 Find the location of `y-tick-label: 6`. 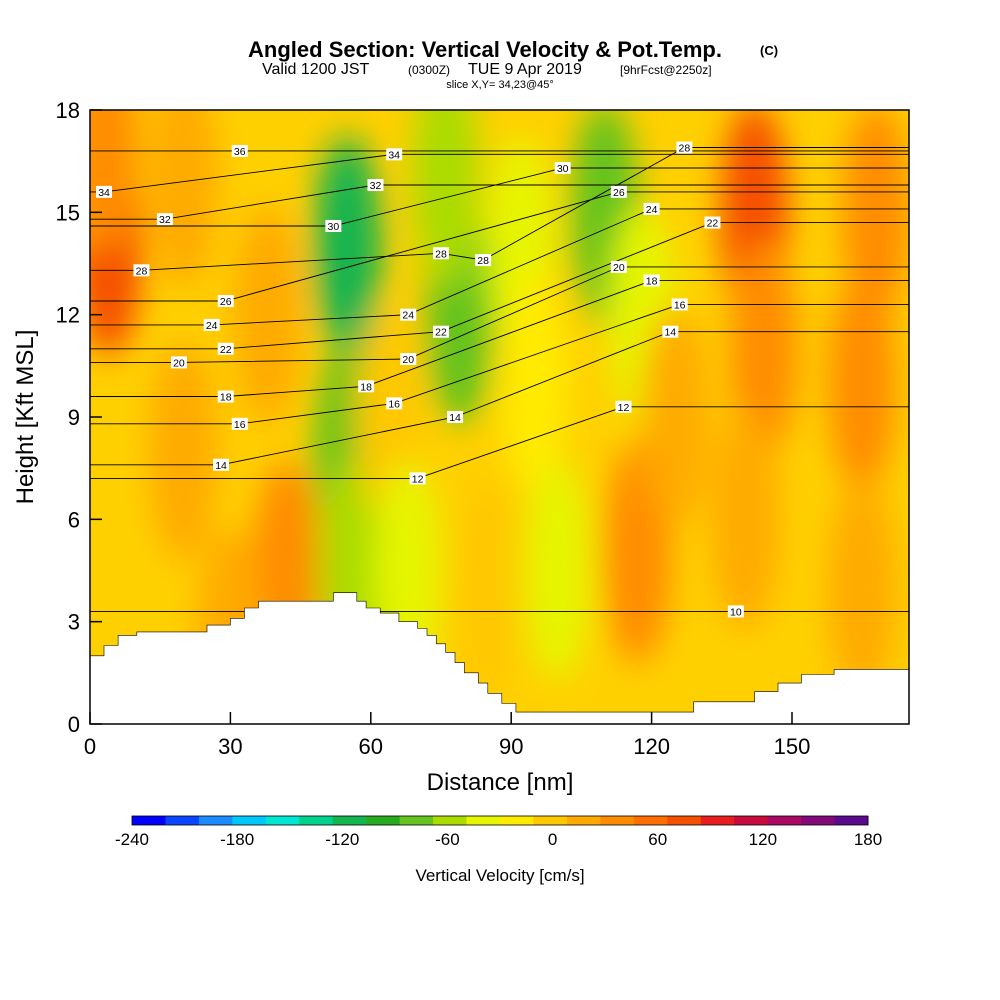

y-tick-label: 6 is located at coordinates (74, 519).